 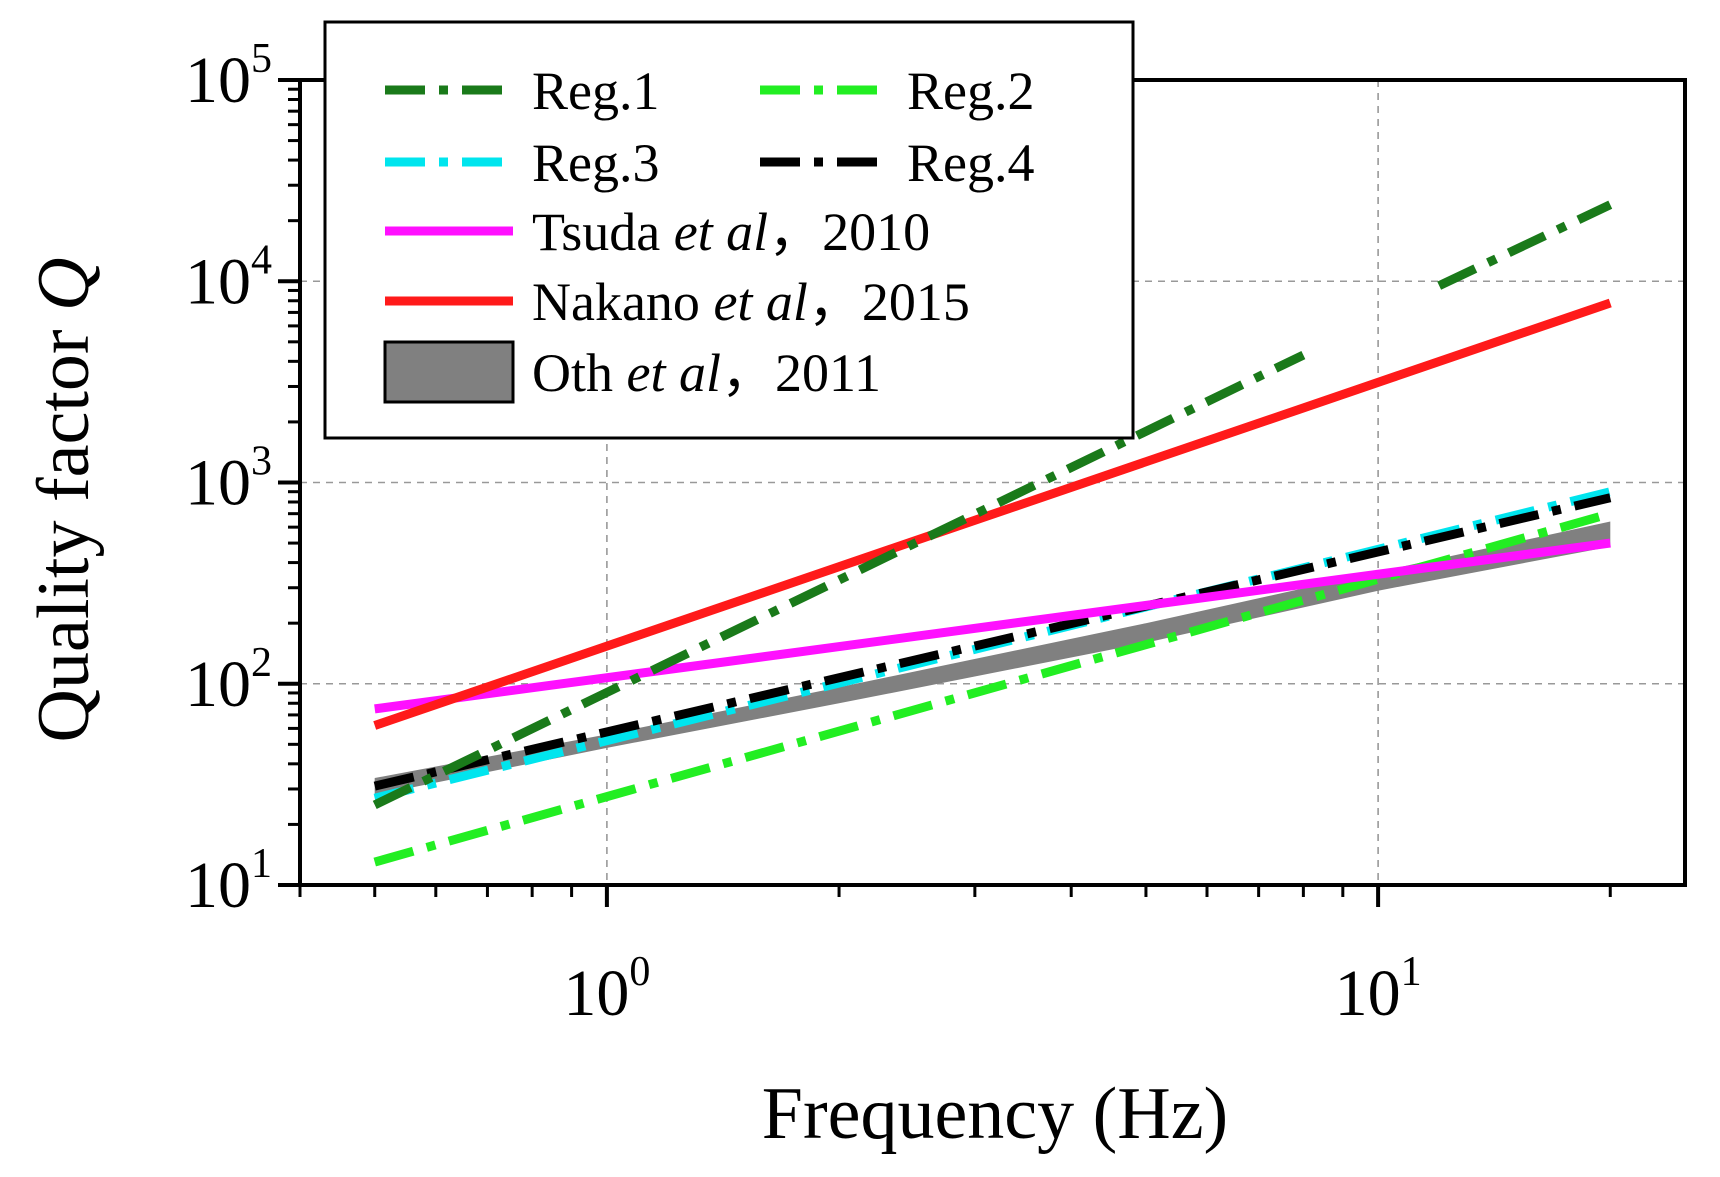 What do you see at coordinates (971, 163) in the screenshot?
I see `legend-label: Reg.4` at bounding box center [971, 163].